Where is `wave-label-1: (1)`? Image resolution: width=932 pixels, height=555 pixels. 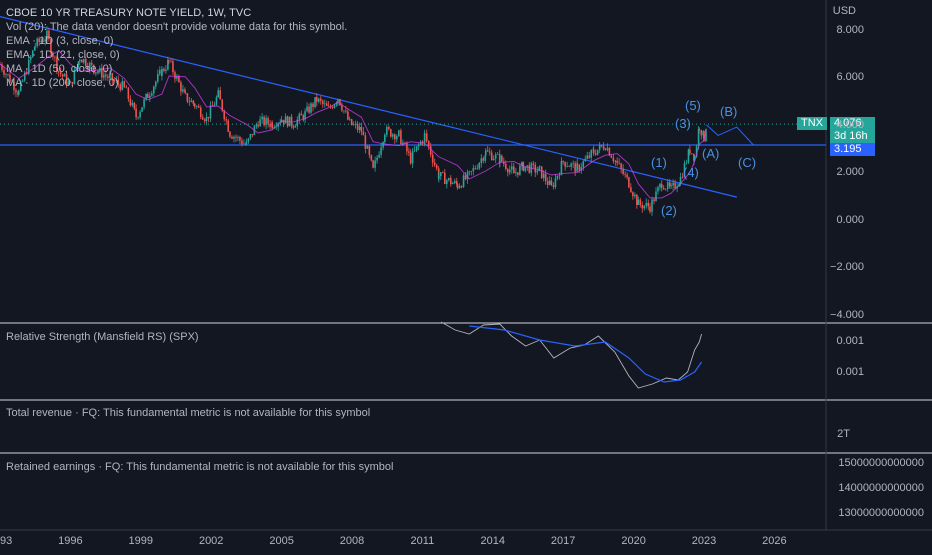 wave-label-1: (1) is located at coordinates (659, 162).